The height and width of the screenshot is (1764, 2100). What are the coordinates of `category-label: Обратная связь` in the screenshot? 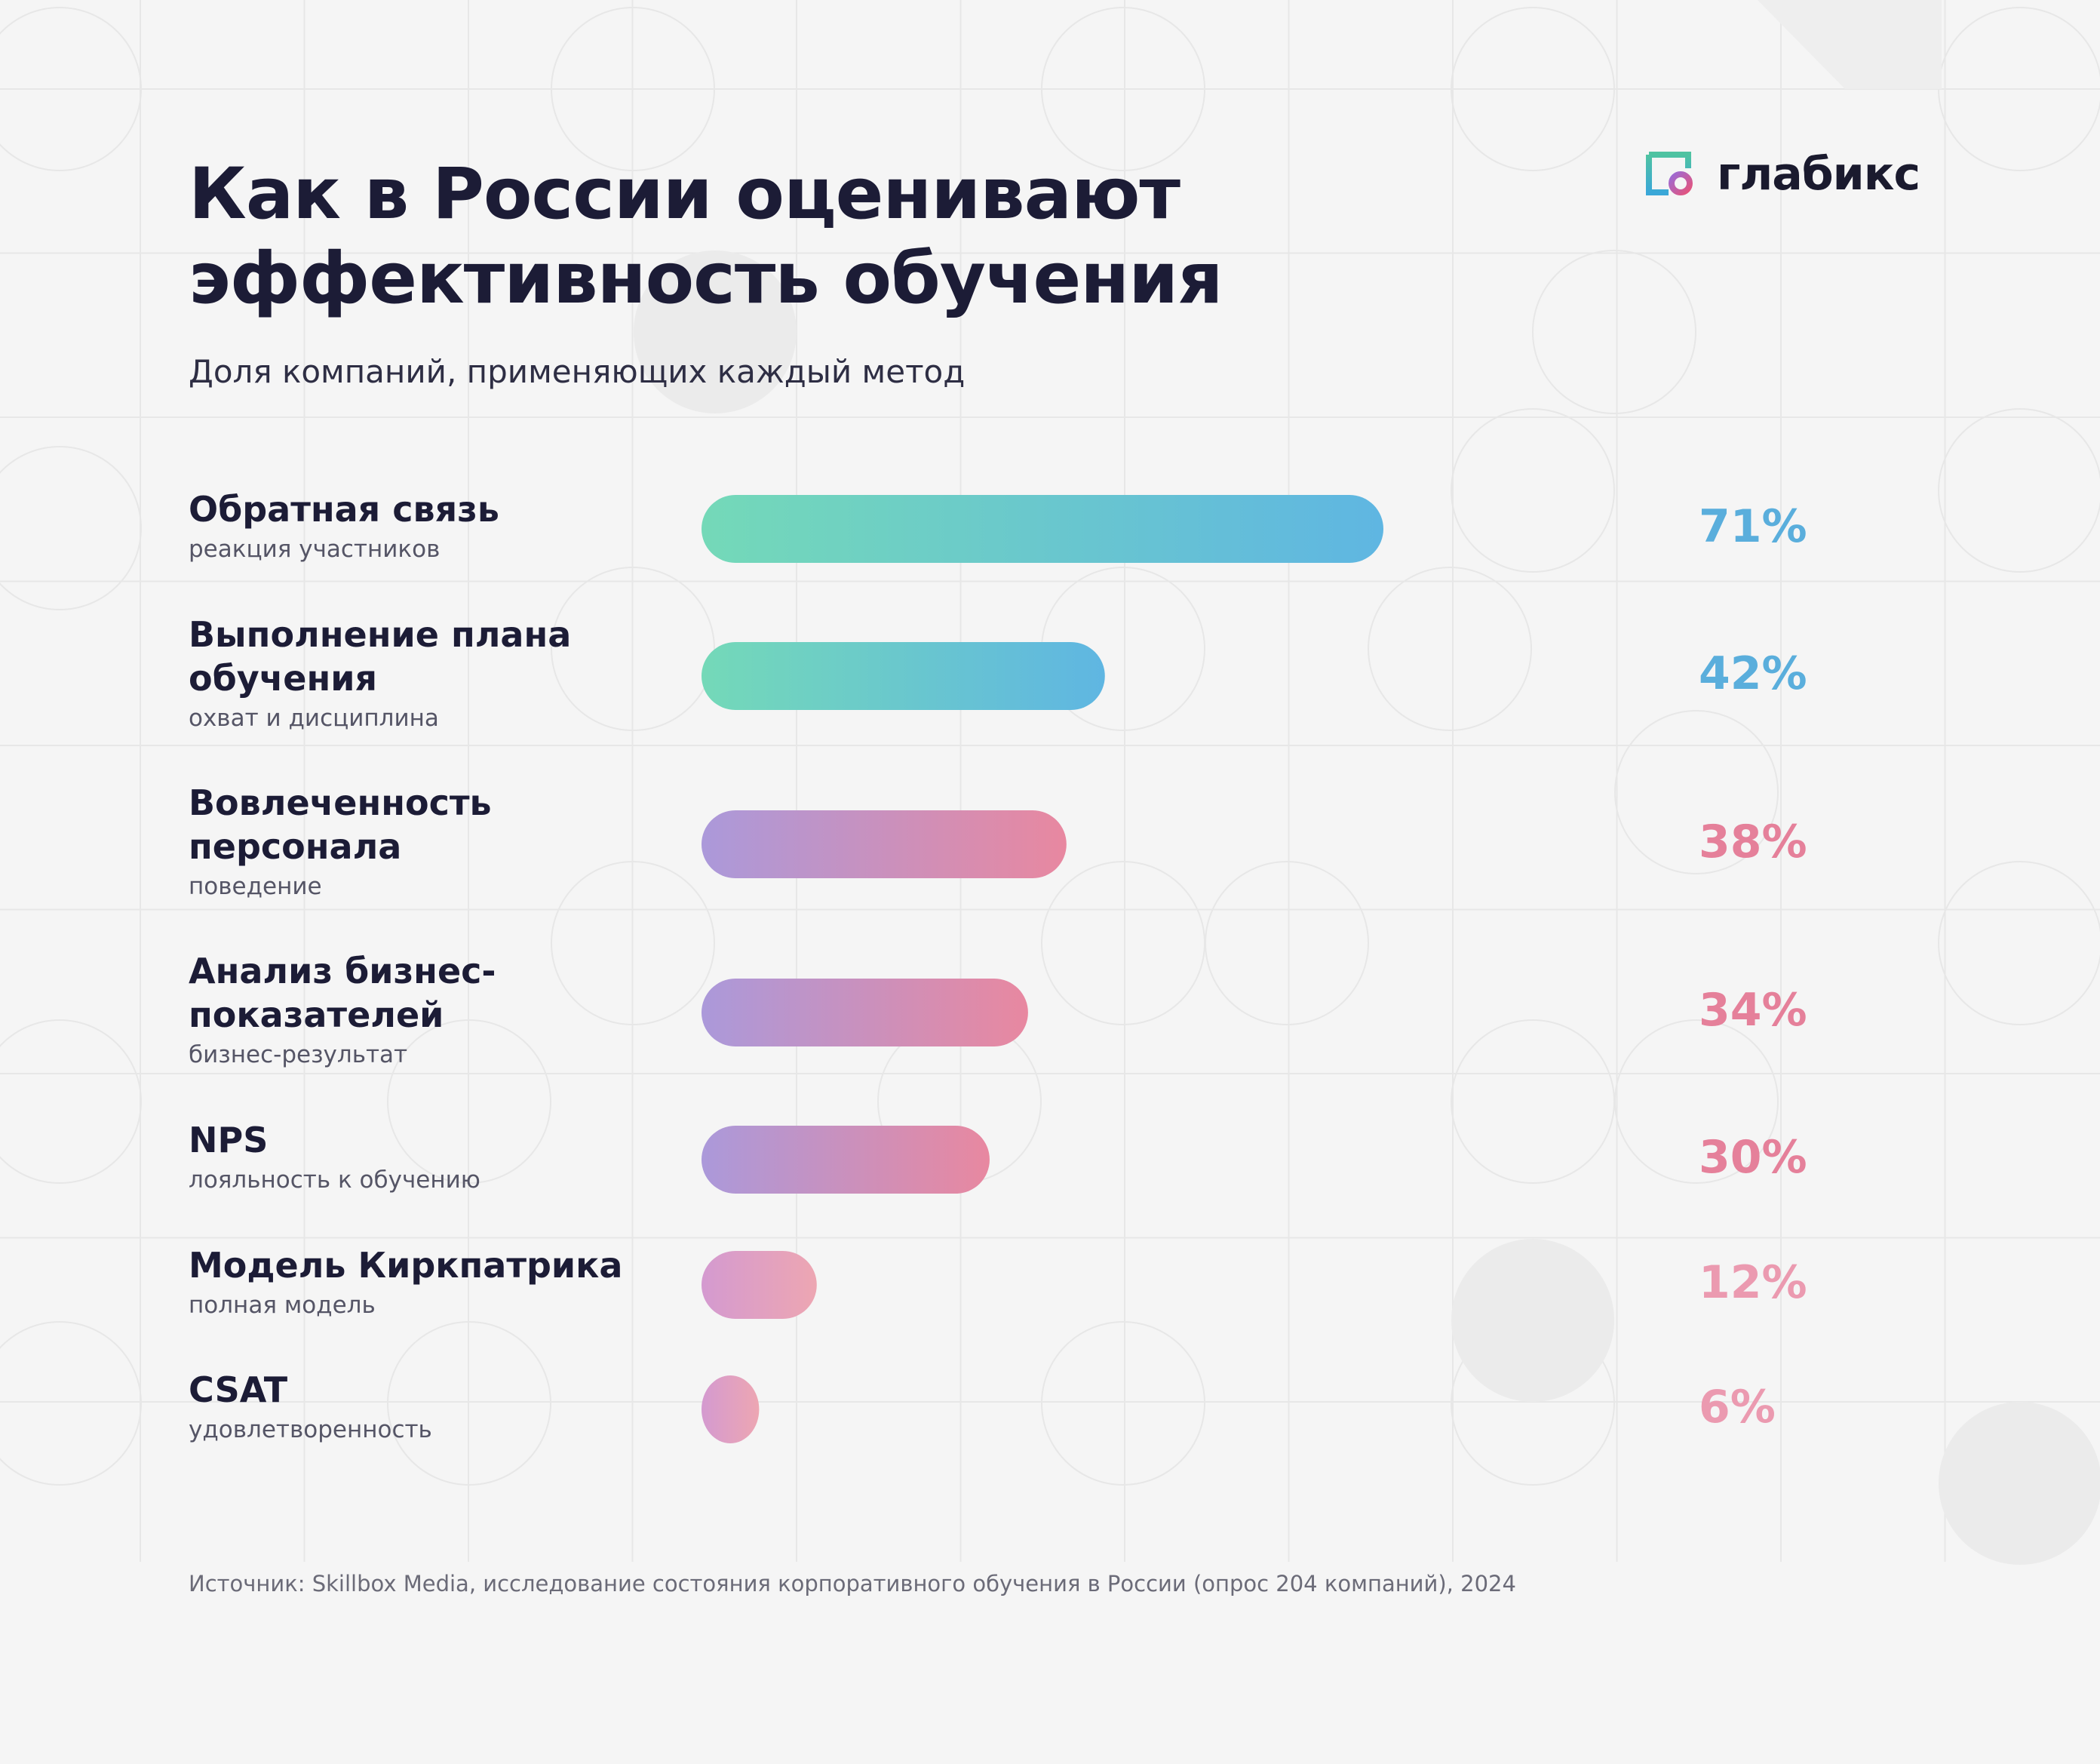 It's located at (344, 509).